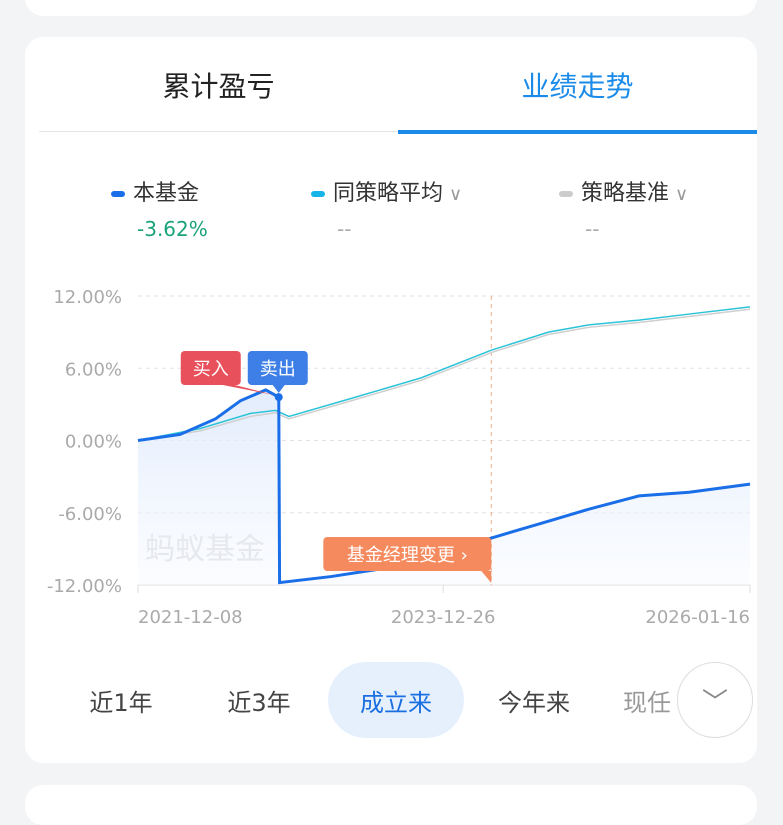 This screenshot has width=783, height=825. I want to click on benchmark-return: --, so click(592, 229).